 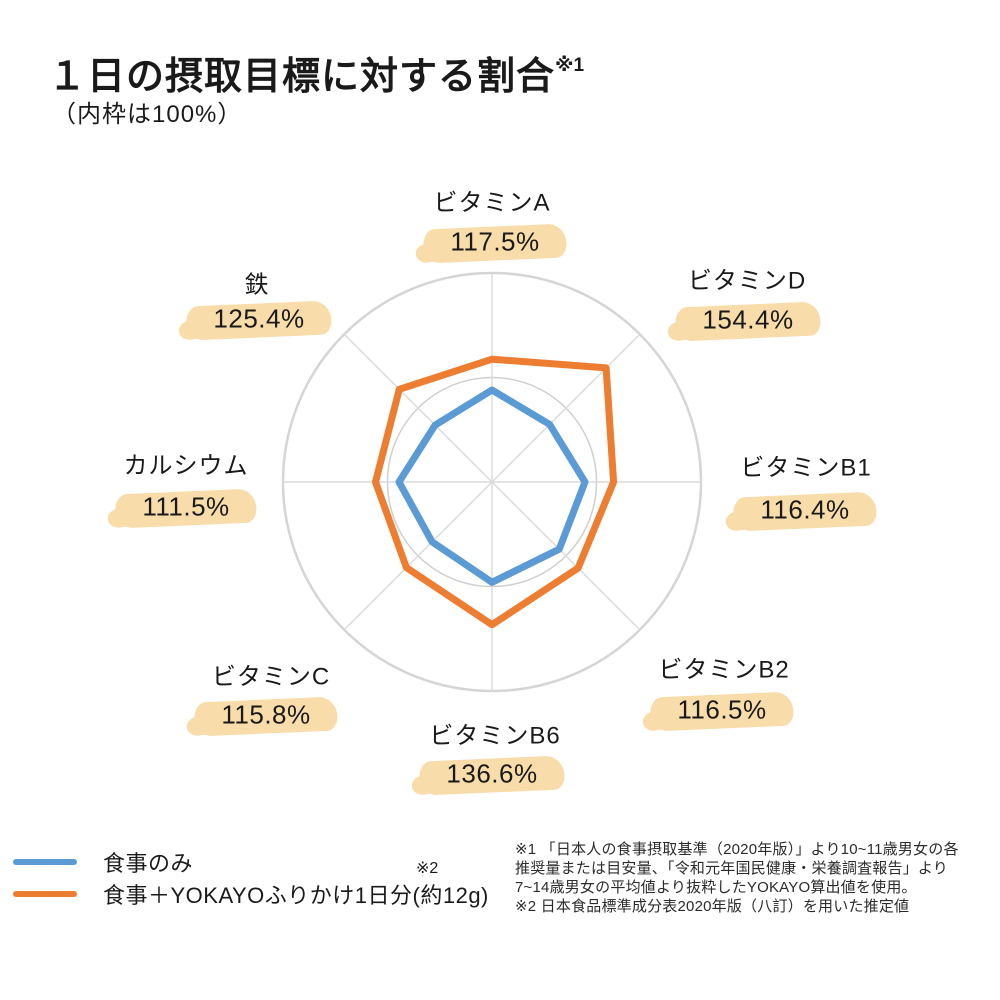 I want to click on footnote-line: 7~14歳男女の平均値より抜粋したYOKAYO算出値を使用。, so click(x=716, y=887).